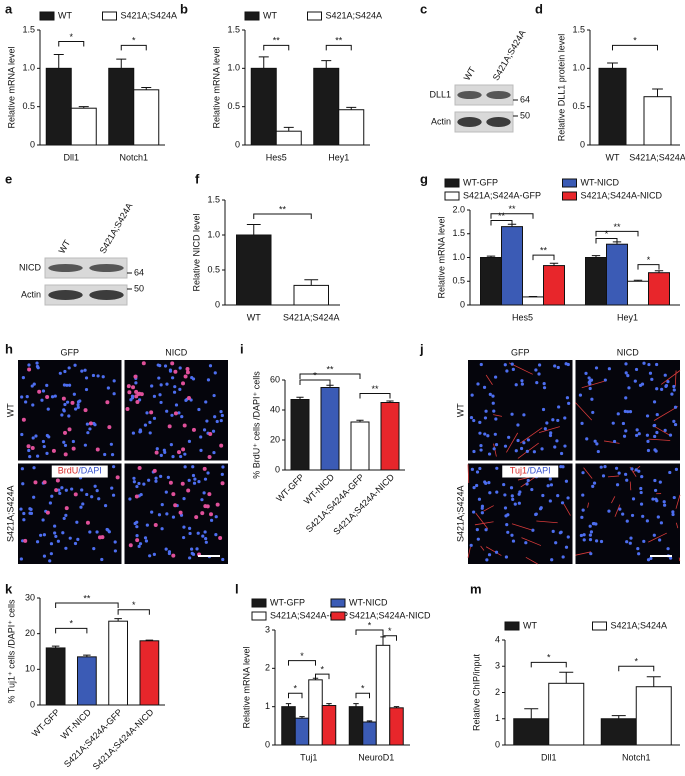  I want to click on legend-label: WT-GFP, so click(287, 602).